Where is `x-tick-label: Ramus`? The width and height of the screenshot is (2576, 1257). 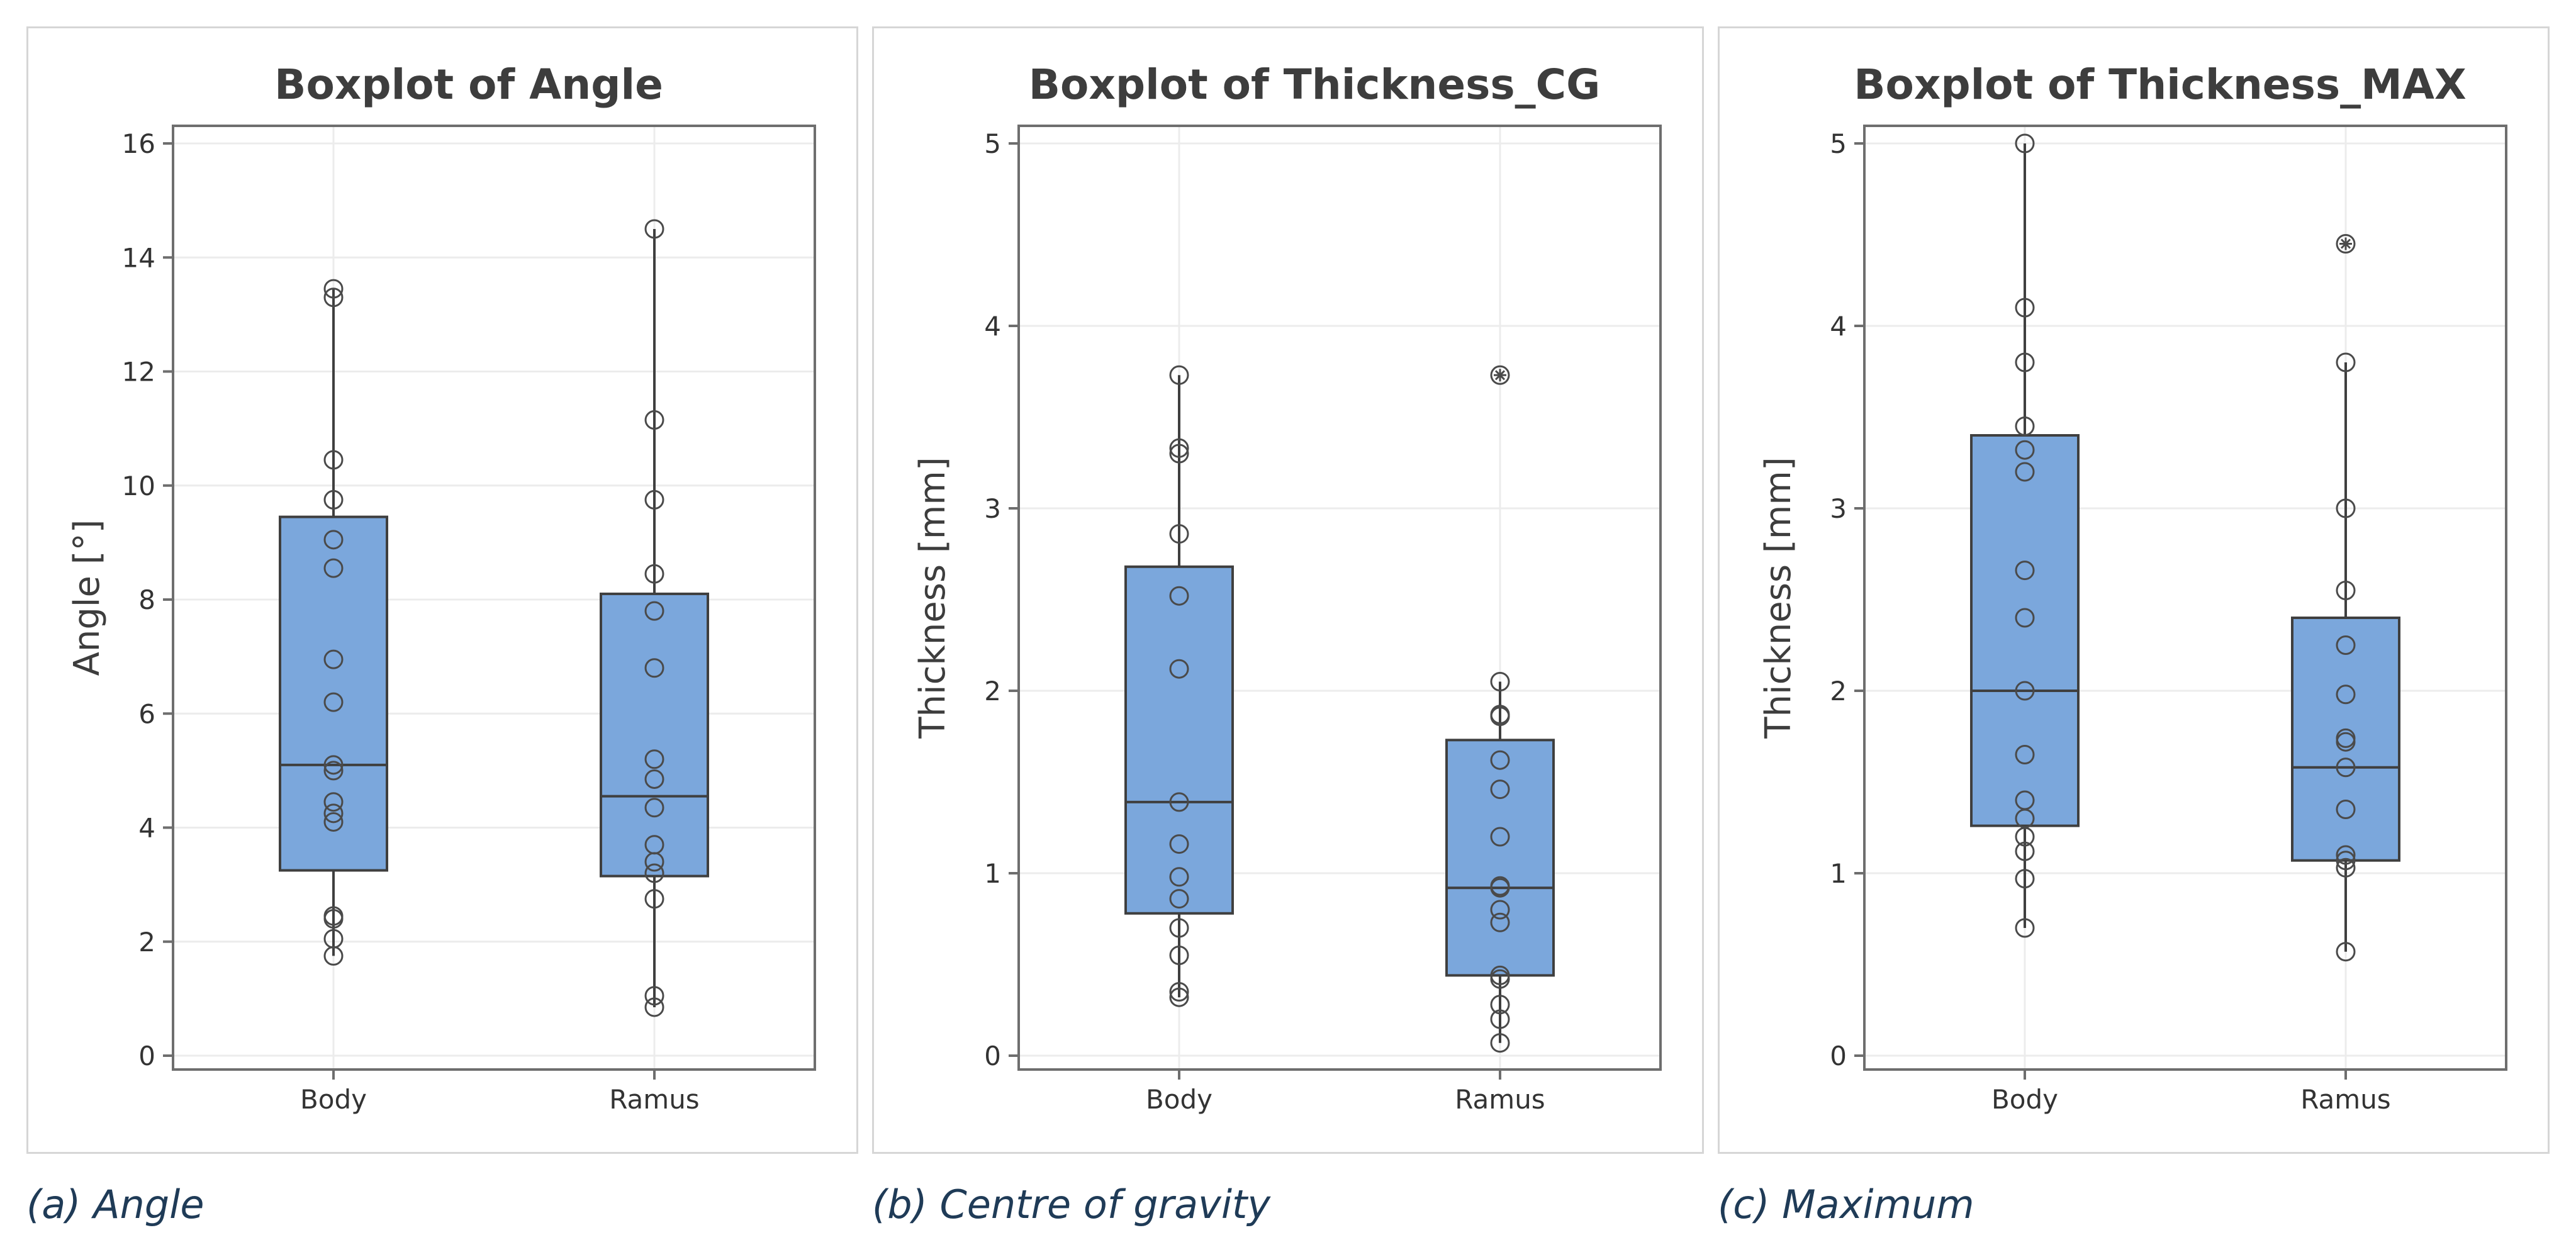 x-tick-label: Ramus is located at coordinates (2345, 1099).